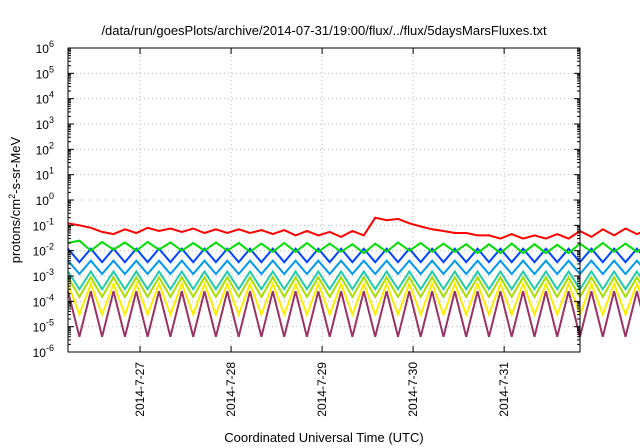  Describe the element at coordinates (45, 123) in the screenshot. I see `y-tick-label: 10³` at that location.